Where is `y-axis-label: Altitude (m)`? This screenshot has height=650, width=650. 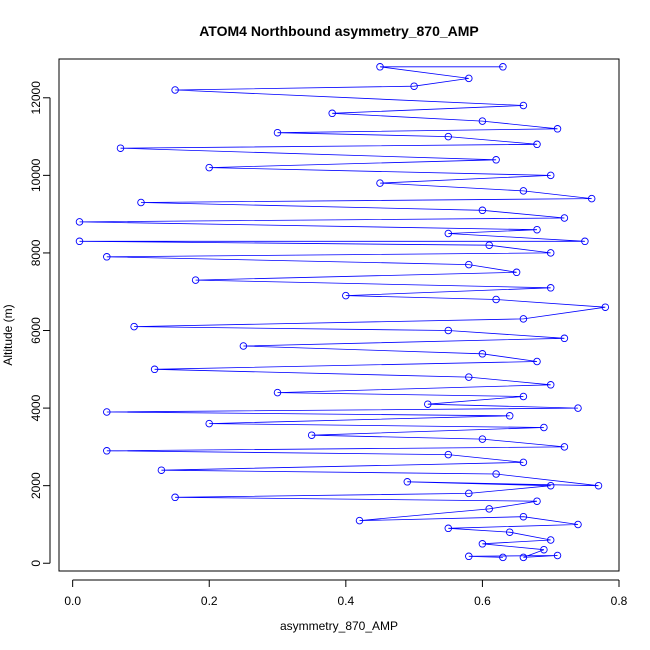
y-axis-label: Altitude (m) is located at coordinates (8, 334).